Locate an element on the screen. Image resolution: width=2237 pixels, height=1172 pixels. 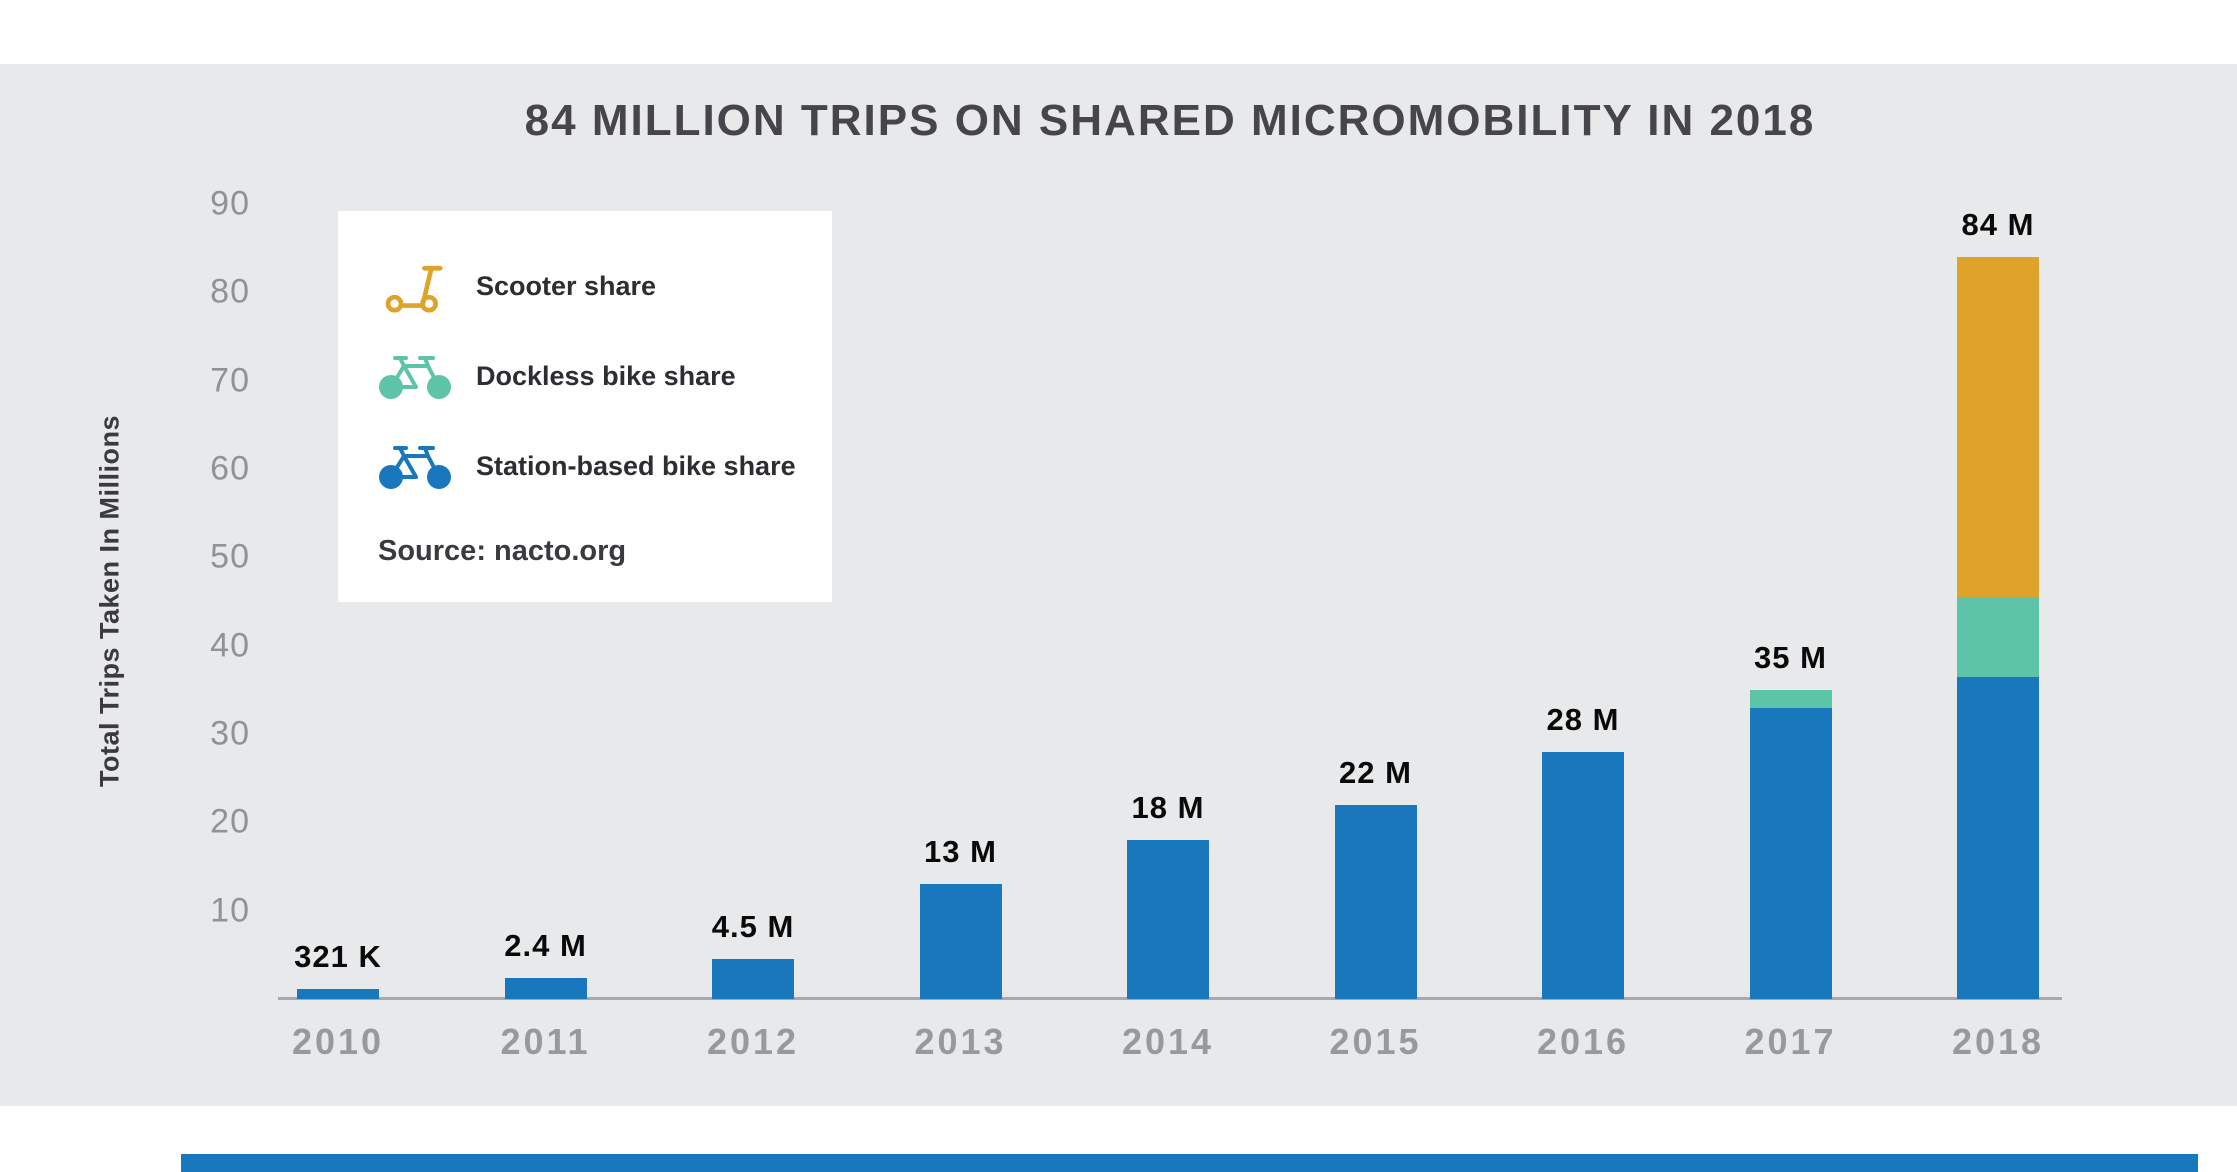
footer-accent-bar is located at coordinates (1189, 1163).